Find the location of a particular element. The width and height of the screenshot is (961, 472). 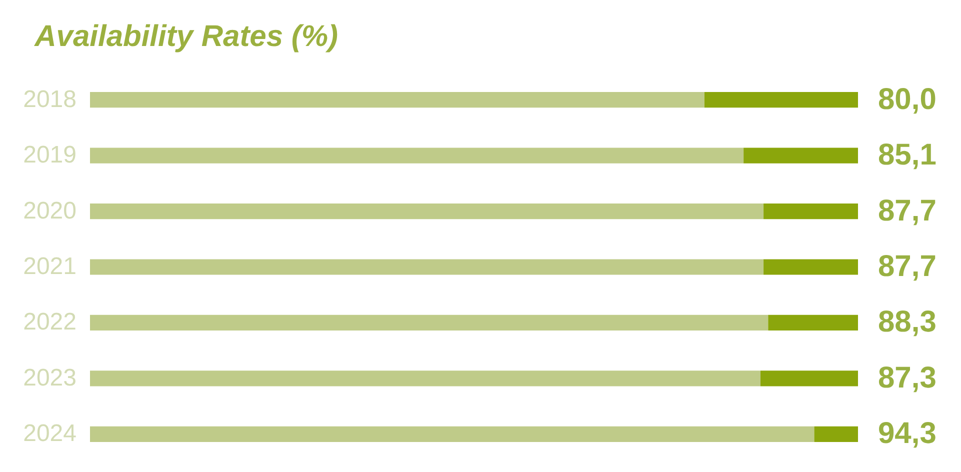

y-tick-label: 2023 is located at coordinates (49, 378).